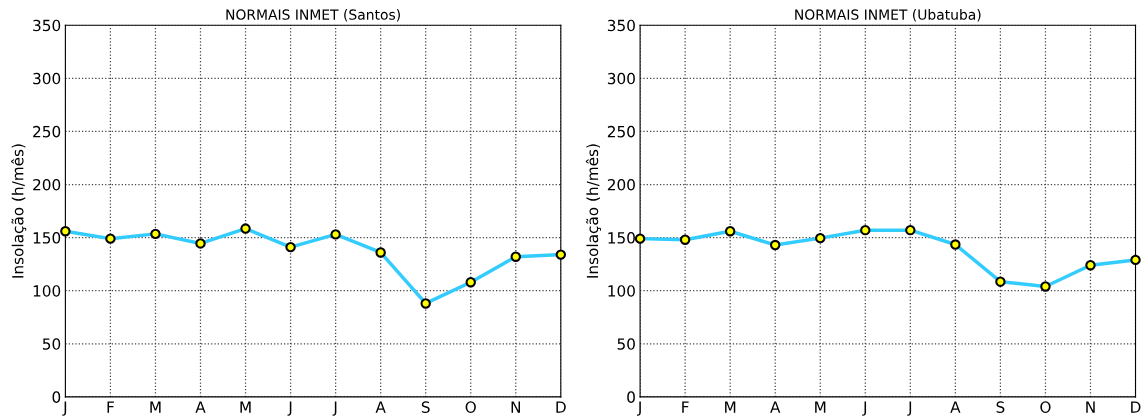  Describe the element at coordinates (313, 15) in the screenshot. I see `chart-title: NORMAIS INMET (Santos)` at that location.